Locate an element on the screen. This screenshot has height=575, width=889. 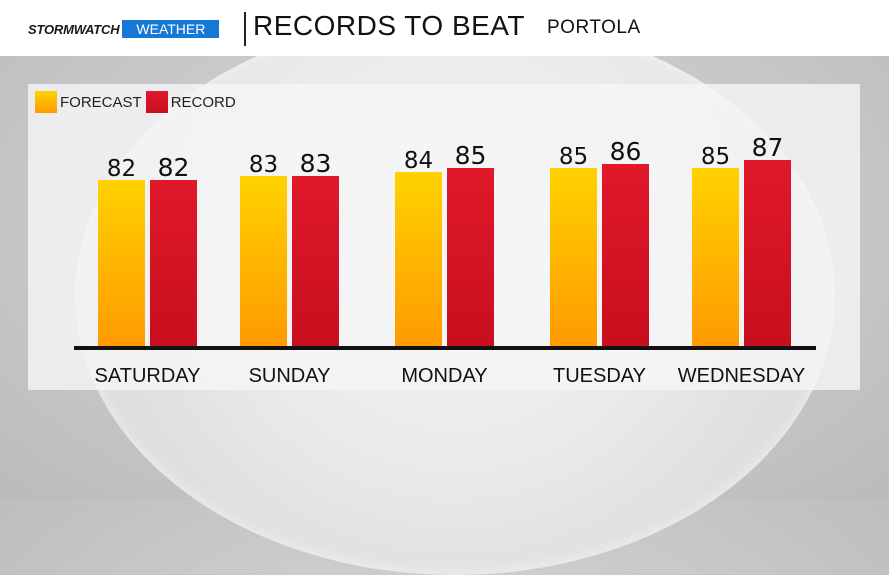
data-label-record-wednesday: 87 is located at coordinates (768, 147).